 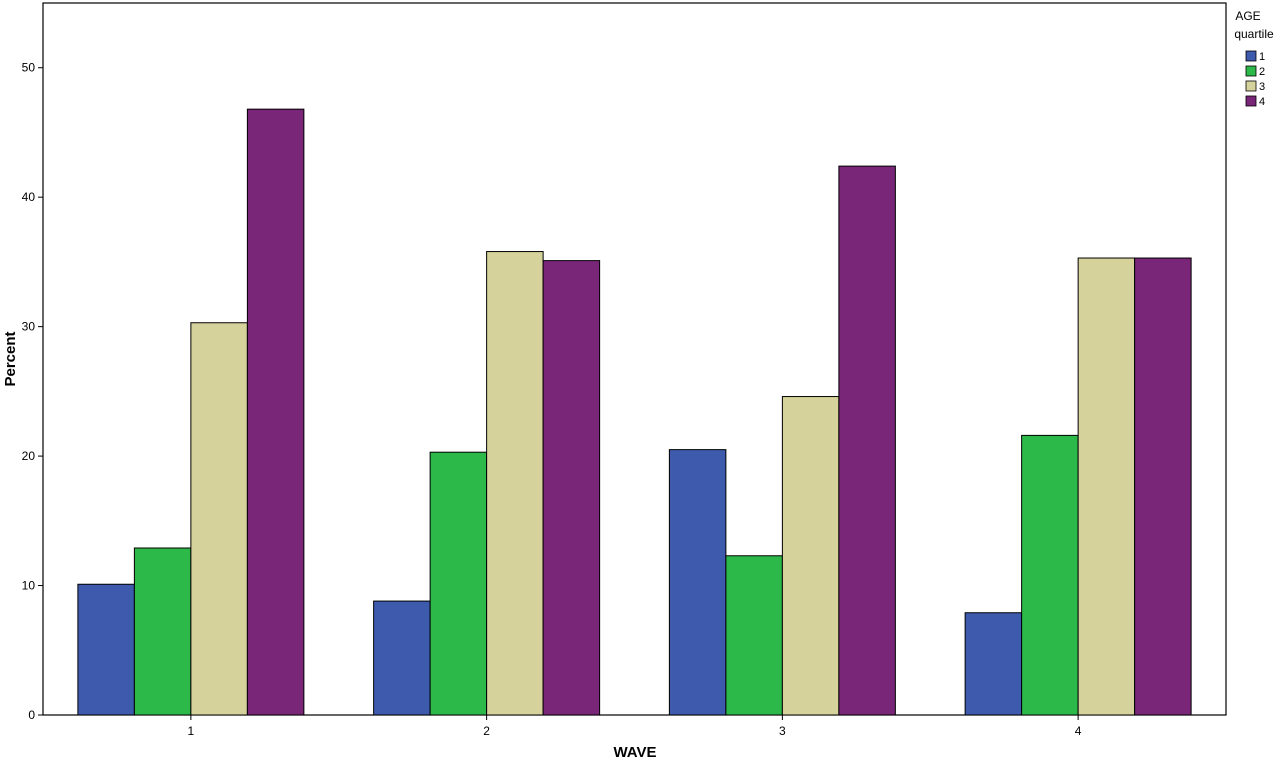 What do you see at coordinates (1106, 486) in the screenshot?
I see `bar-wave4-quartile3` at bounding box center [1106, 486].